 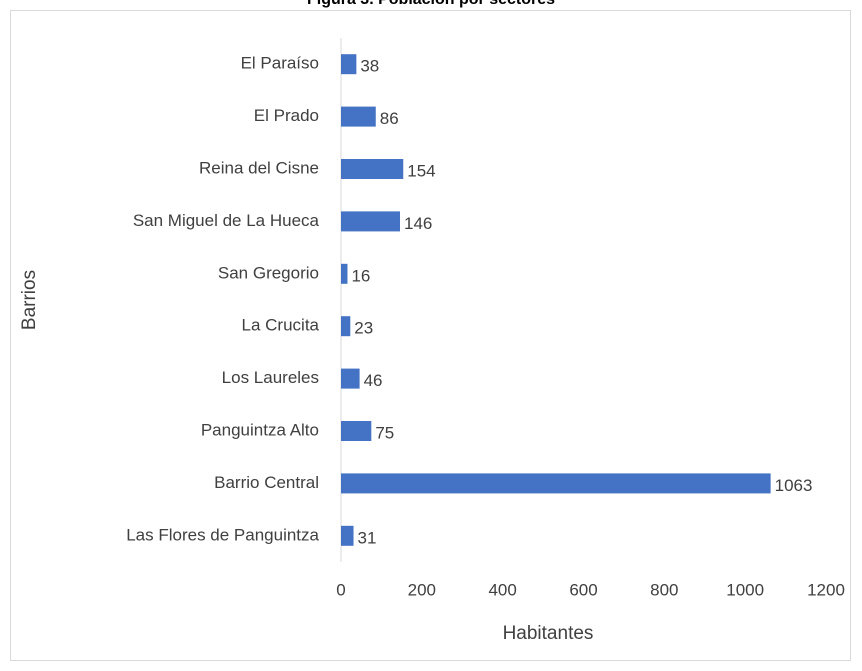 I want to click on x-tick-label: 0, so click(x=340, y=589).